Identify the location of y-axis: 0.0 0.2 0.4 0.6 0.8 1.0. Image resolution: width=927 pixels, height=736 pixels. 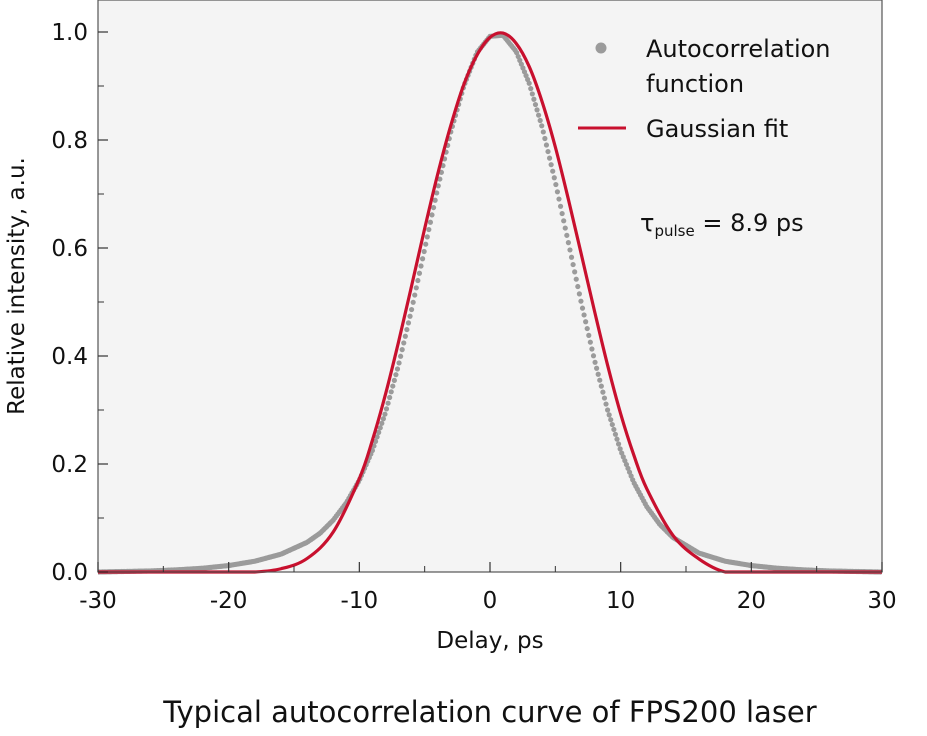
(79, 303).